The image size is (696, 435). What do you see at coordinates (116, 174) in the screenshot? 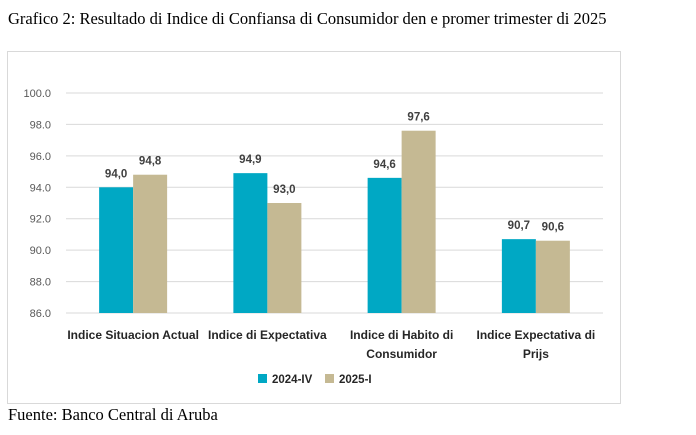
I see `data-label: 94,0` at bounding box center [116, 174].